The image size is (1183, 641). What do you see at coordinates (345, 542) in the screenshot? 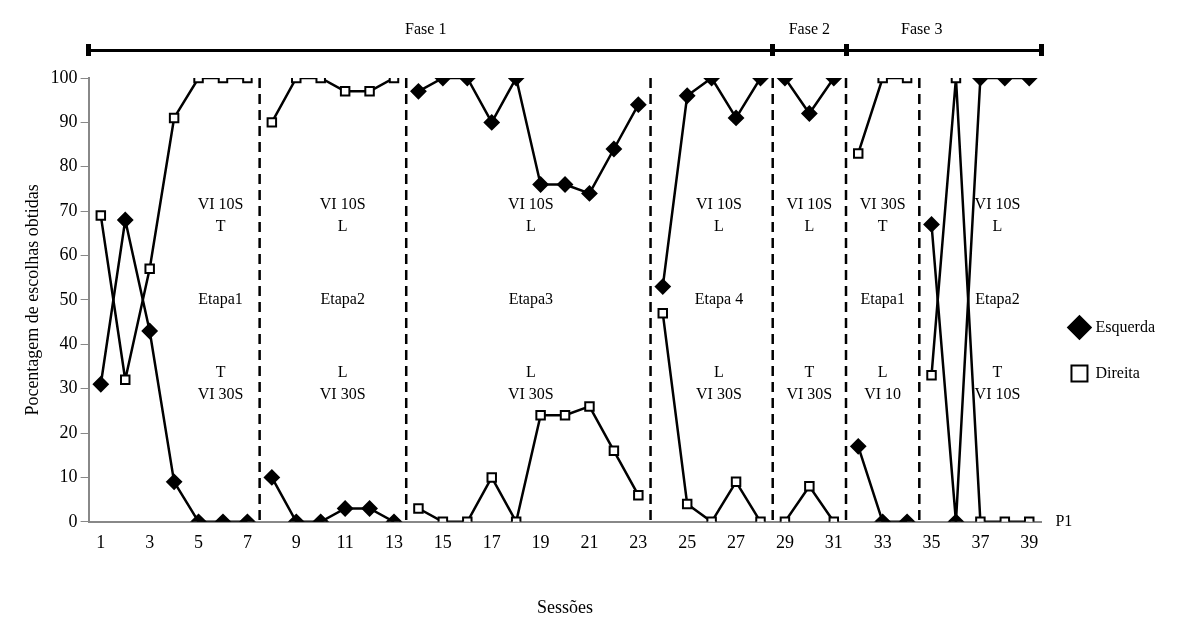
I see `x-tick-label: 11` at bounding box center [345, 542].